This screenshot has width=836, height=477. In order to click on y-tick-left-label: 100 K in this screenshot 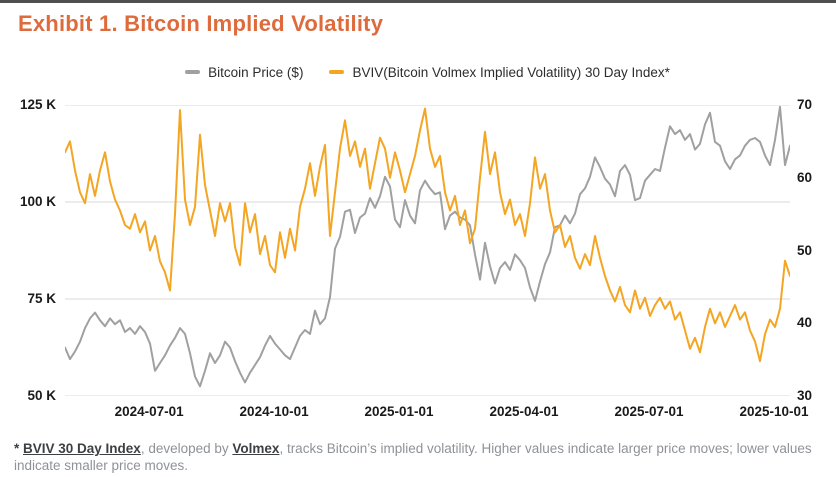, I will do `click(37, 201)`.